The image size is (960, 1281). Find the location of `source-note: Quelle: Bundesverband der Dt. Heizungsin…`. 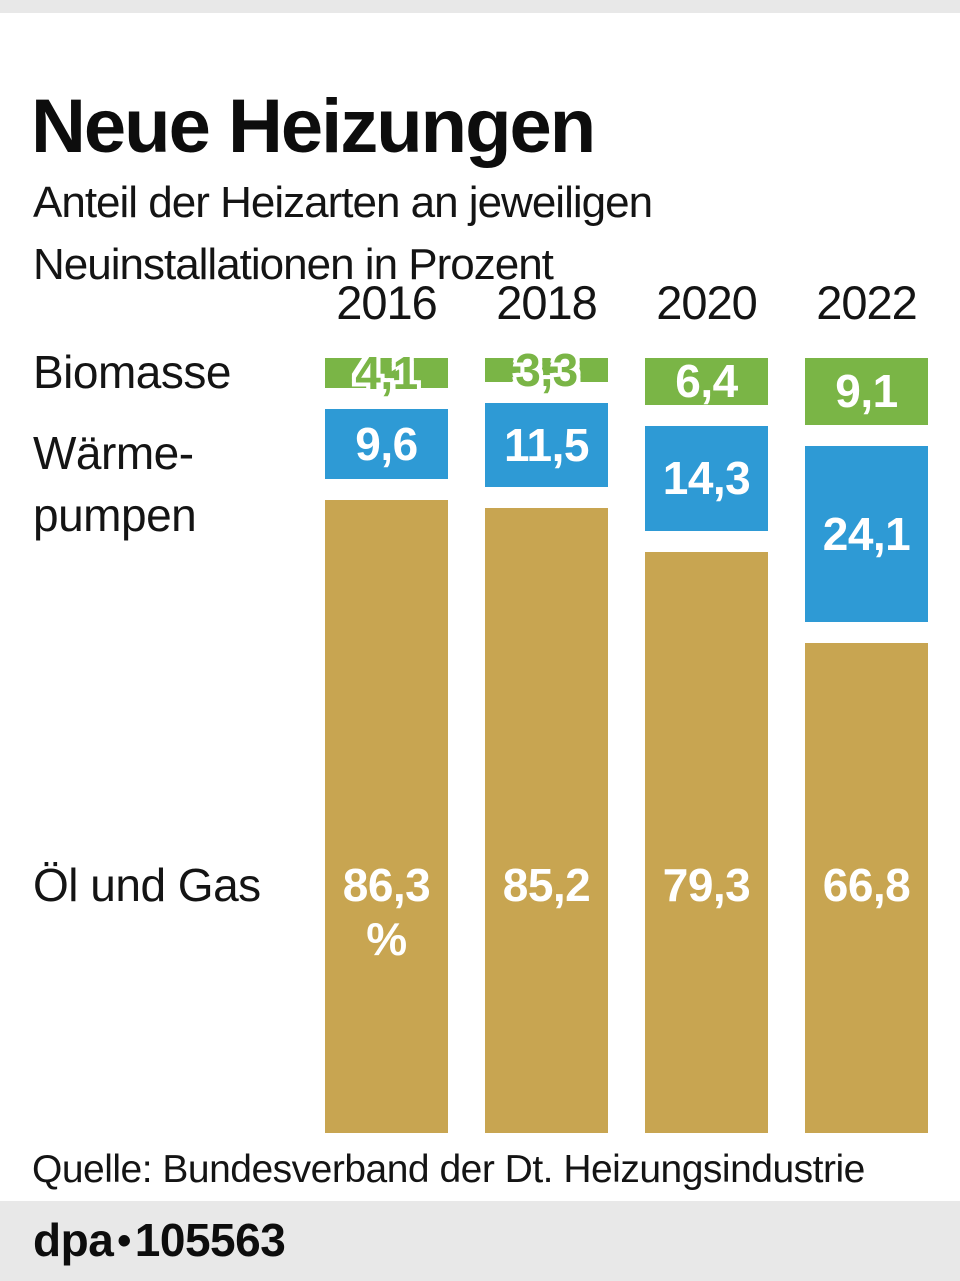

source-note: Quelle: Bundesverband der Dt. Heizungsin… is located at coordinates (448, 1169).